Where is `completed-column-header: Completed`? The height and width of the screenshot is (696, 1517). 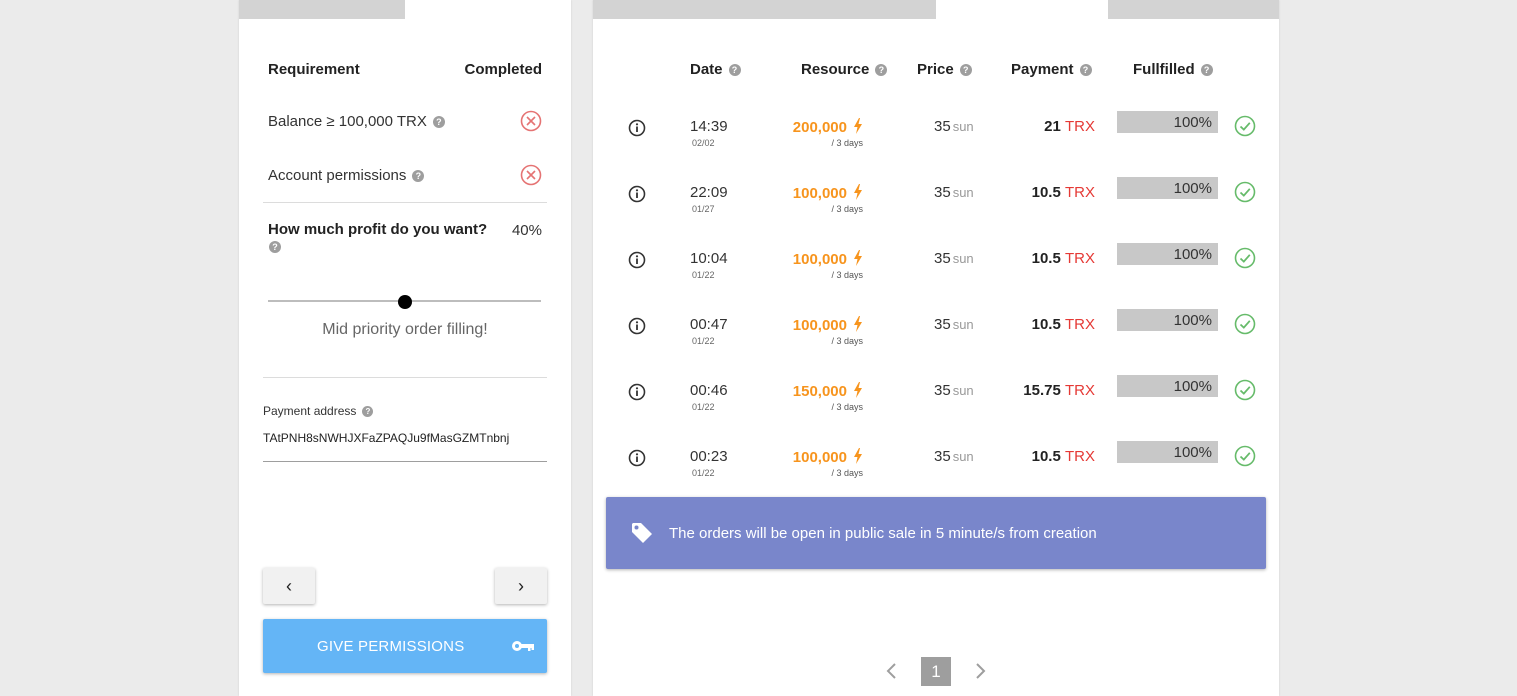 completed-column-header: Completed is located at coordinates (503, 69).